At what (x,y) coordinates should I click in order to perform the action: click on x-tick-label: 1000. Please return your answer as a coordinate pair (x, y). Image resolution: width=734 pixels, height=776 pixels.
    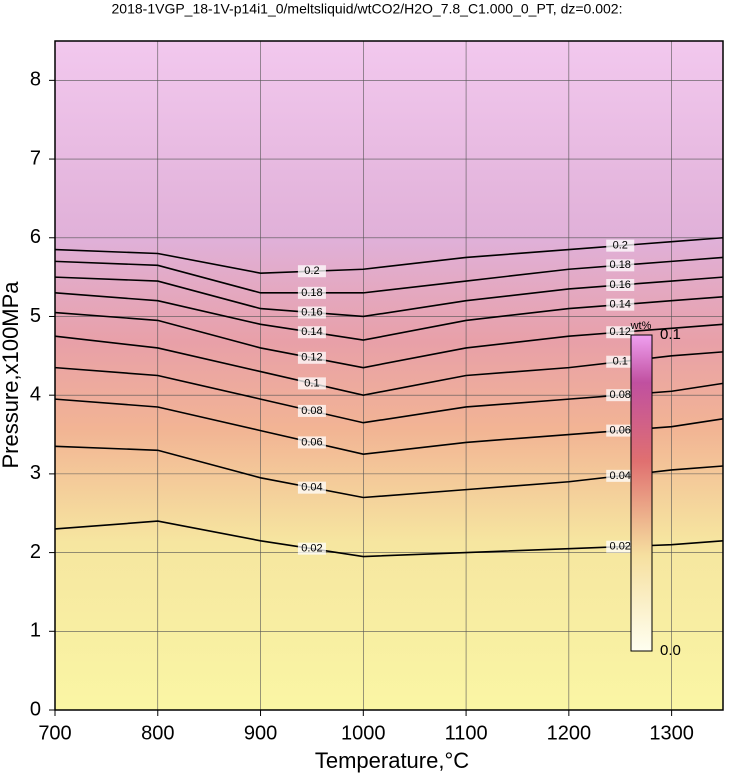
    Looking at the image, I should click on (363, 733).